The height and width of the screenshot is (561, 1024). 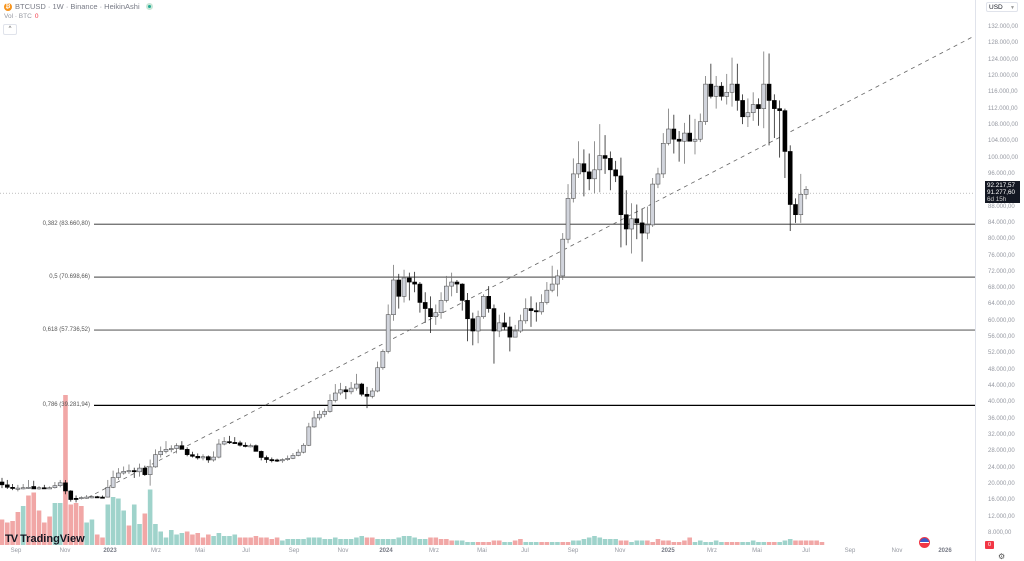 I want to click on time-tick-label: 2026, so click(x=945, y=551).